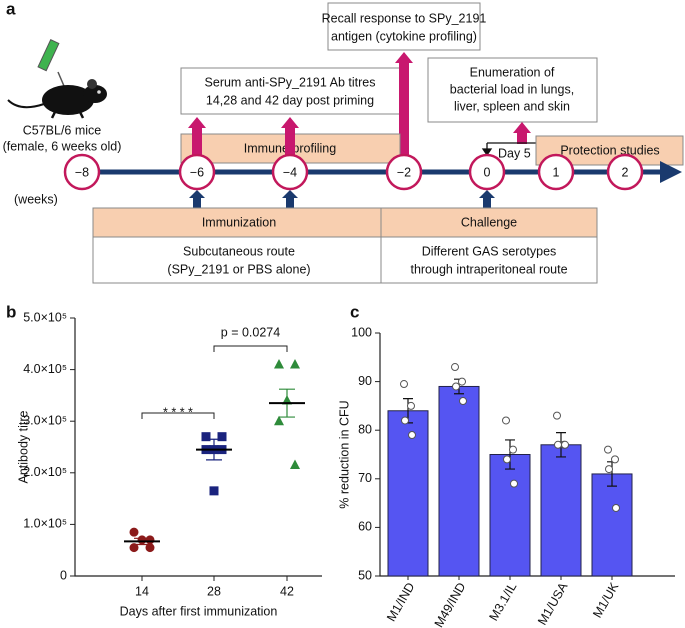 The image size is (685, 628). Describe the element at coordinates (365, 478) in the screenshot. I see `y-tick-label: 70` at that location.